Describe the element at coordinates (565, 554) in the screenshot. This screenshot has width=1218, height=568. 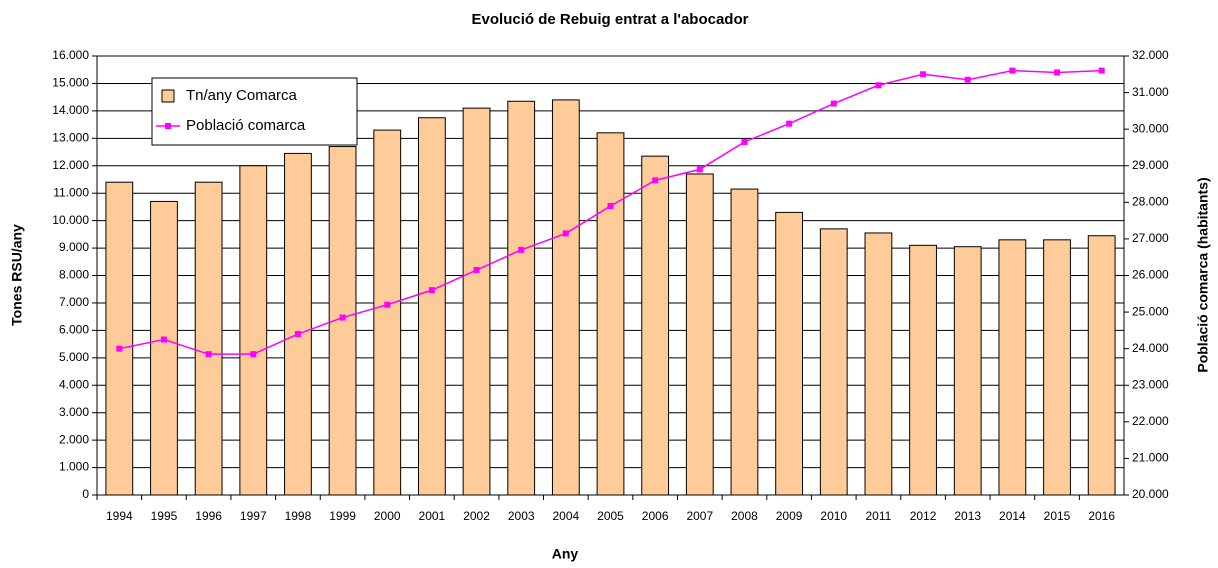
I see `x-axis-title: Any` at that location.